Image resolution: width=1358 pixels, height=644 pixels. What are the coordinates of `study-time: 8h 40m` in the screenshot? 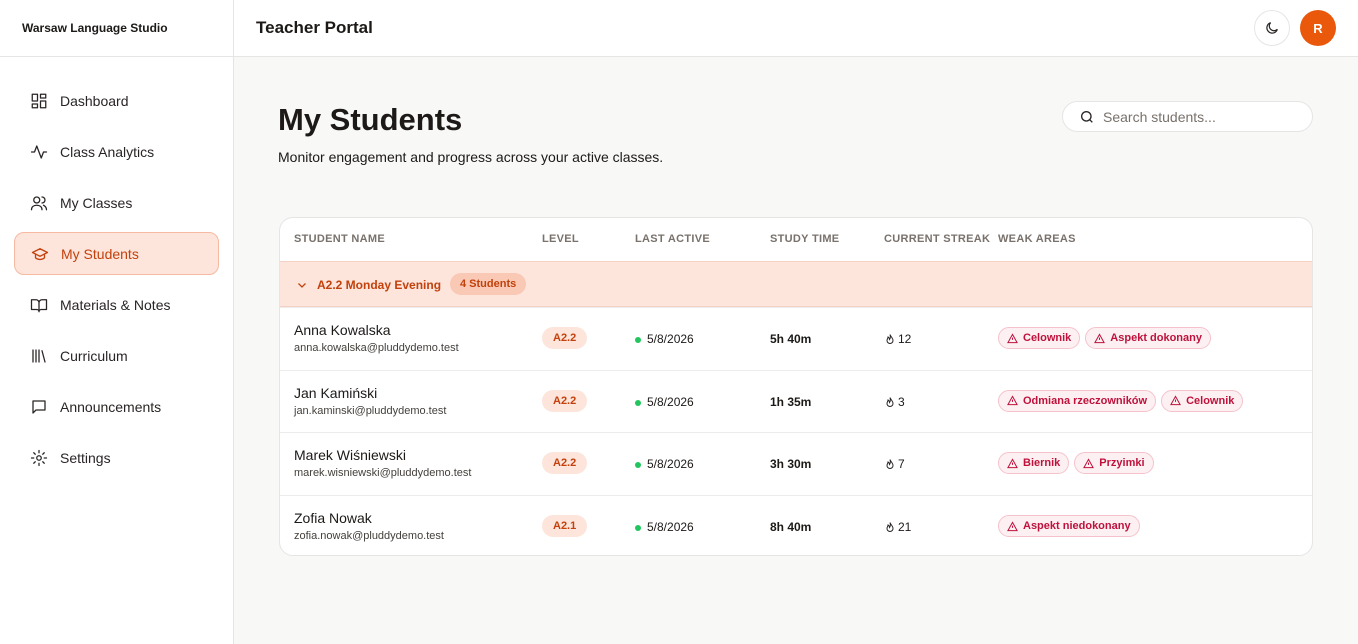 It's located at (791, 527).